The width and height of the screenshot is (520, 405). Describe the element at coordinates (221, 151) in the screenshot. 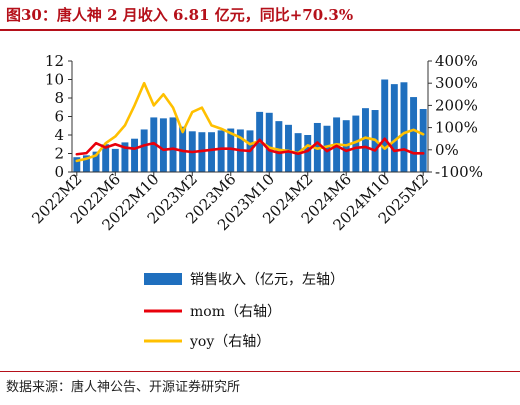

I see `bar-2023M5` at that location.